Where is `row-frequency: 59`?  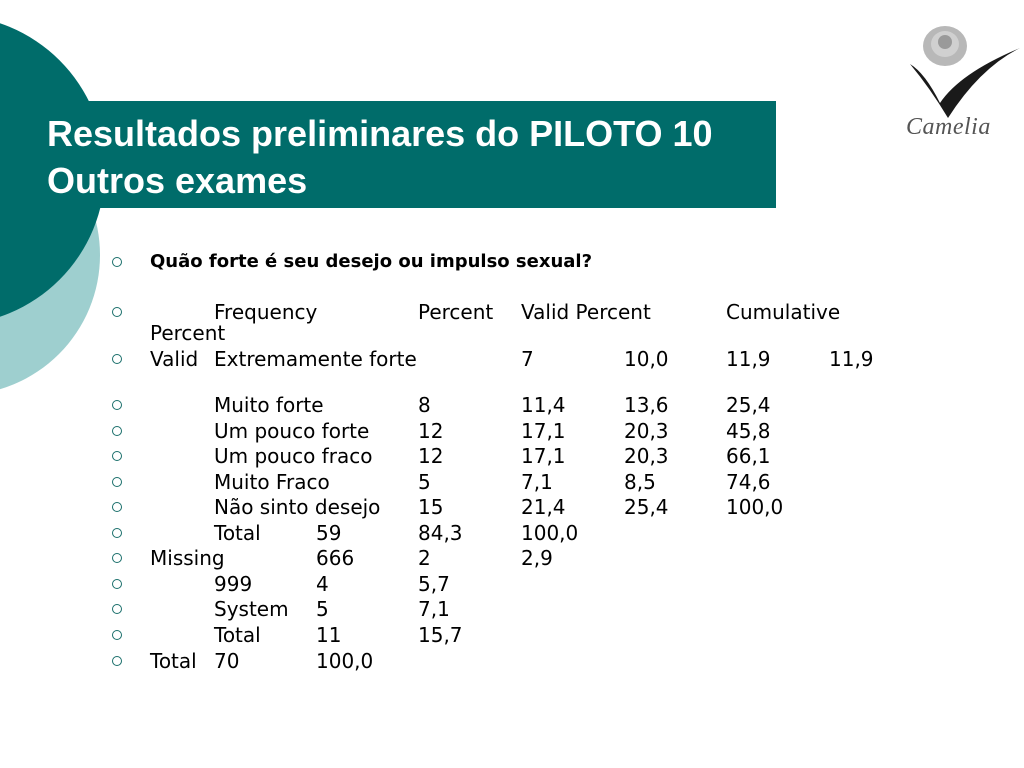 row-frequency: 59 is located at coordinates (329, 533).